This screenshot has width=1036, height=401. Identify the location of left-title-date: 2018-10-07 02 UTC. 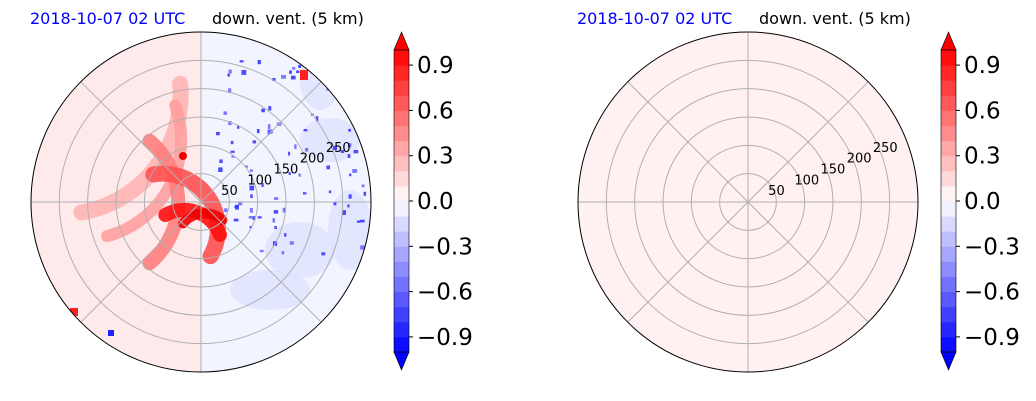
(107, 18).